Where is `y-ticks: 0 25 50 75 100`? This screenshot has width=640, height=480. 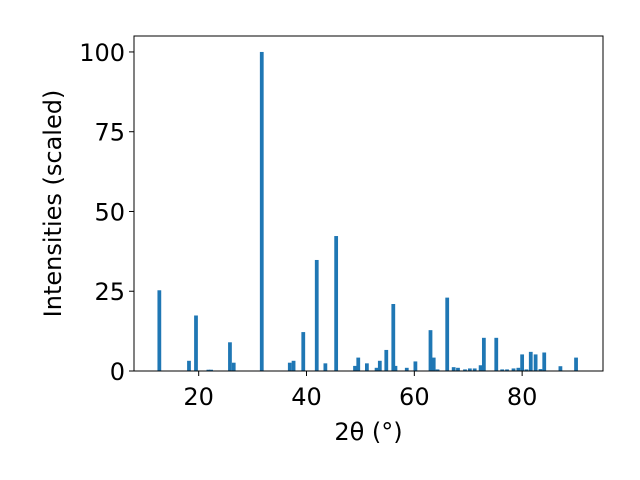
y-ticks: 0 25 50 75 100 is located at coordinates (106, 212).